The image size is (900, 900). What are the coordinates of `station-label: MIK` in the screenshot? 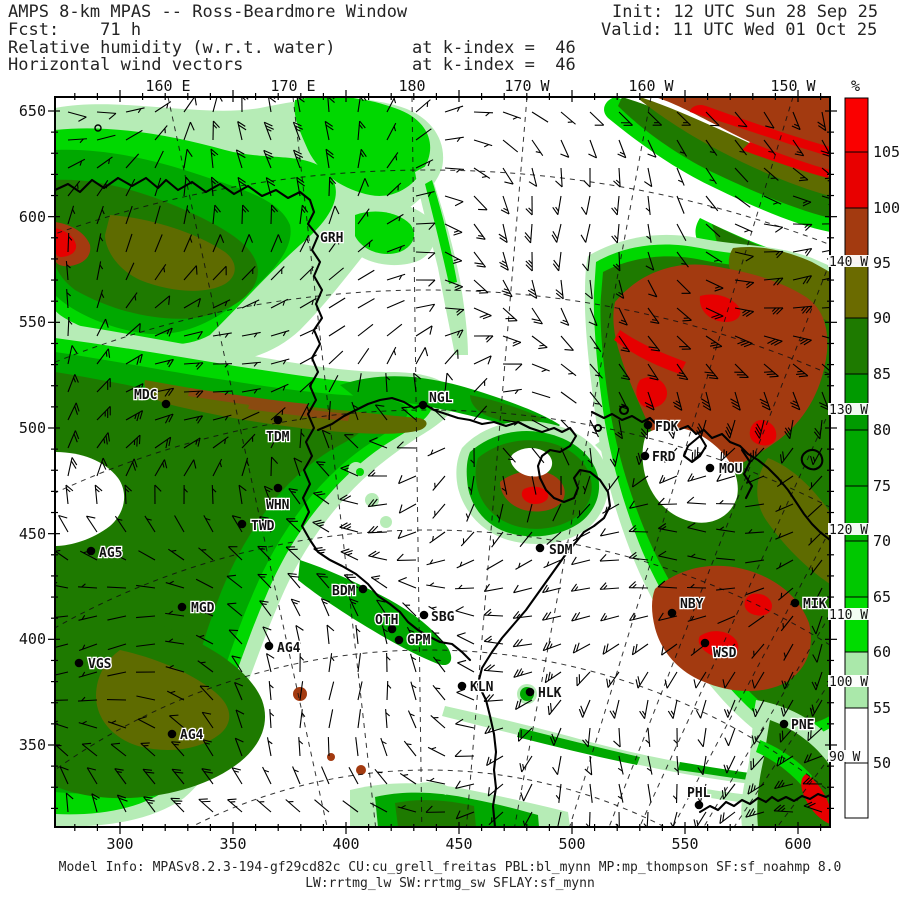 It's located at (815, 604).